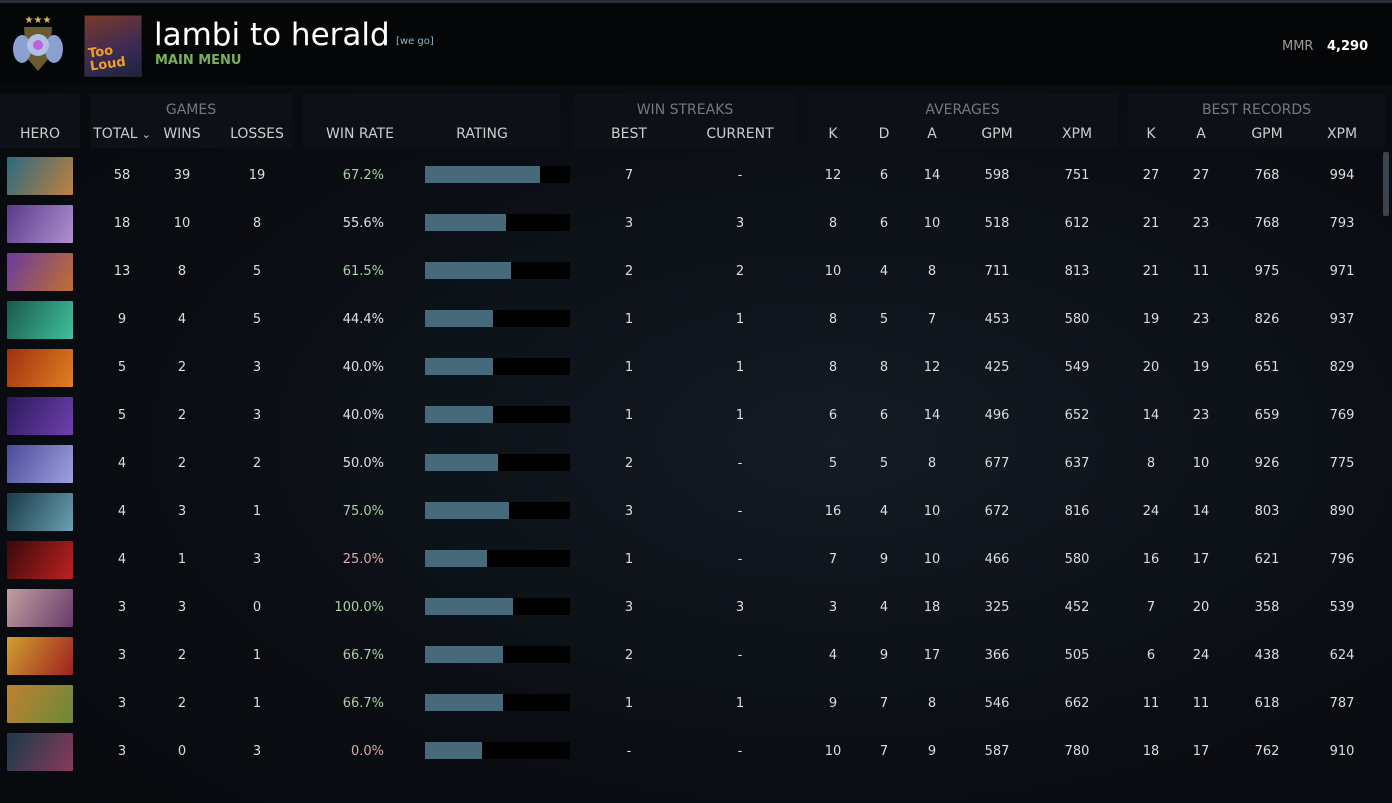 This screenshot has width=1392, height=803. I want to click on cell-avg-gpm: 366, so click(997, 655).